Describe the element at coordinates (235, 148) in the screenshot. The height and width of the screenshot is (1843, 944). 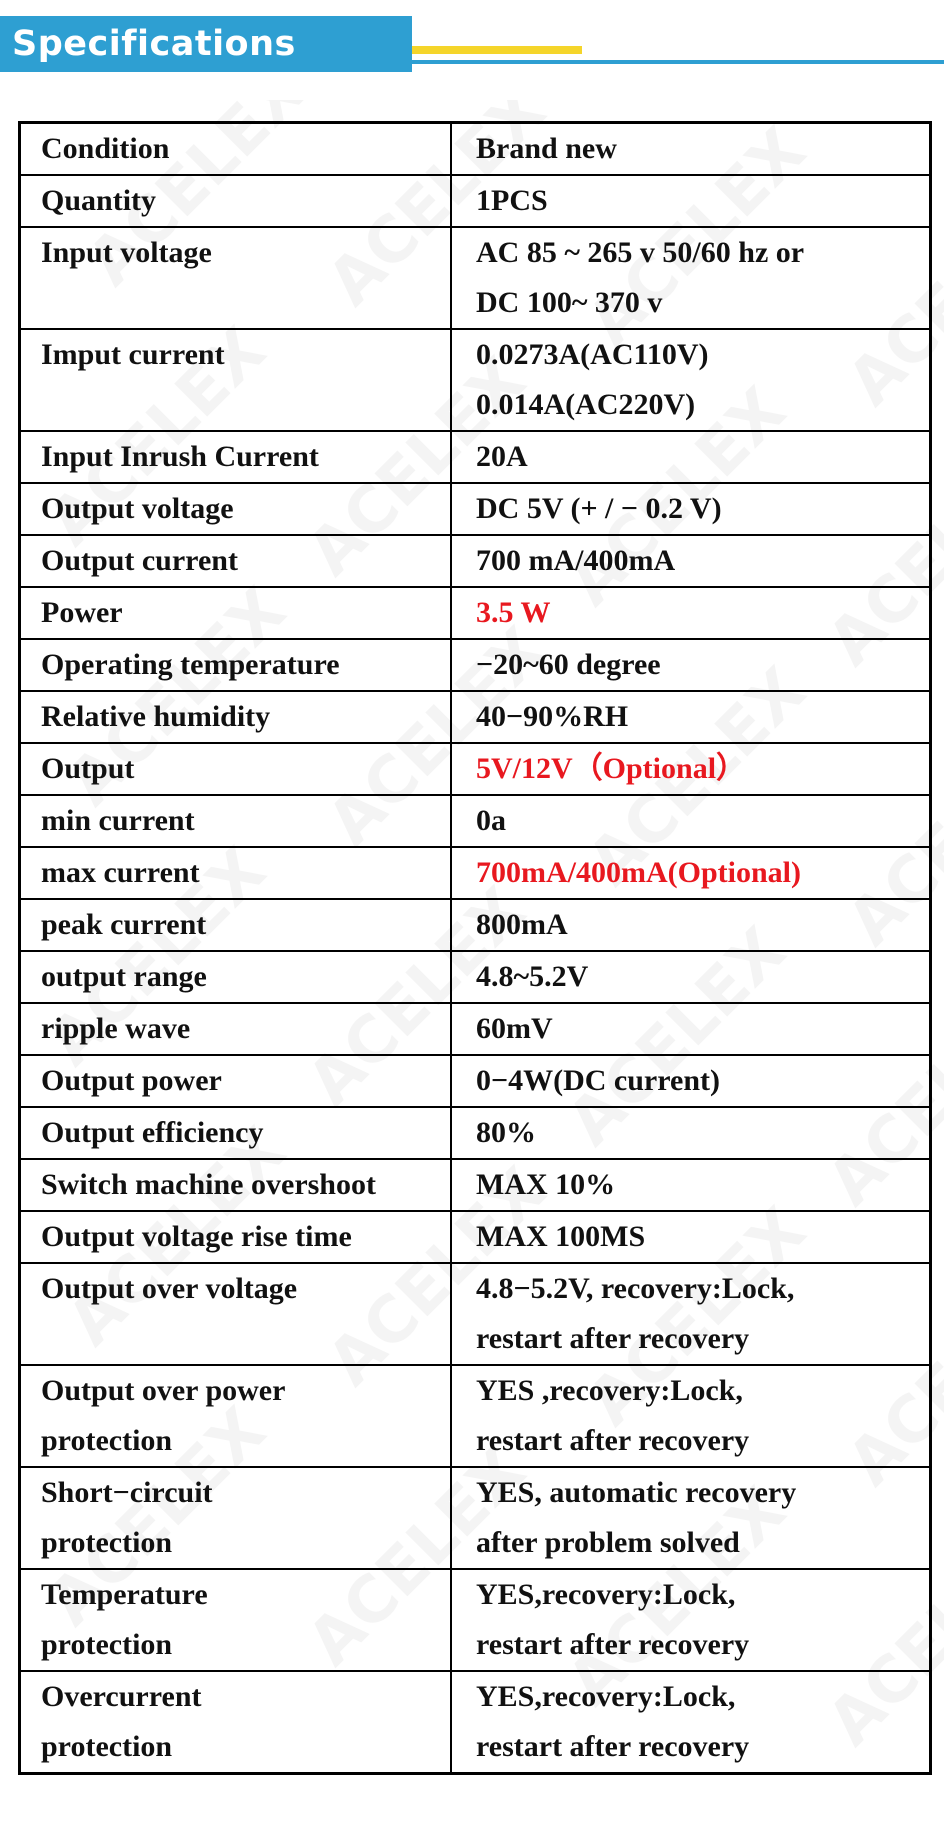
I see `spec-label: Condition` at that location.